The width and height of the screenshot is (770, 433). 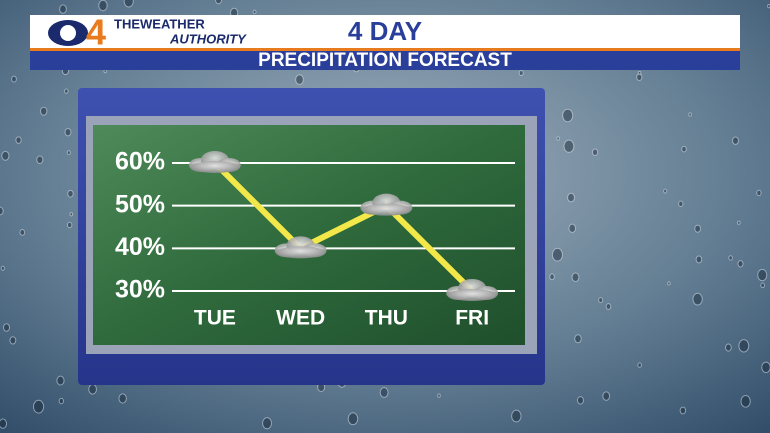 What do you see at coordinates (385, 49) in the screenshot?
I see `accent-stripe` at bounding box center [385, 49].